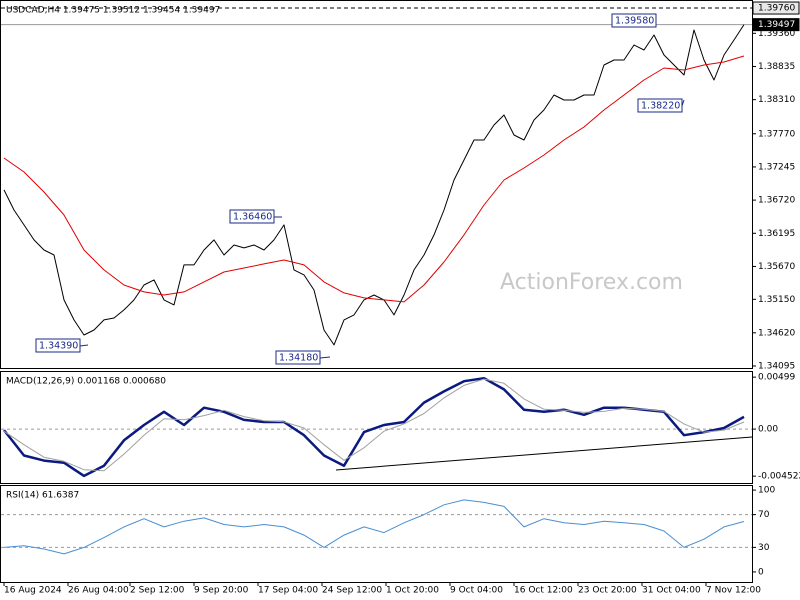 The height and width of the screenshot is (600, 800). I want to click on x-tick-label: 17 Sep 04:00, so click(288, 591).